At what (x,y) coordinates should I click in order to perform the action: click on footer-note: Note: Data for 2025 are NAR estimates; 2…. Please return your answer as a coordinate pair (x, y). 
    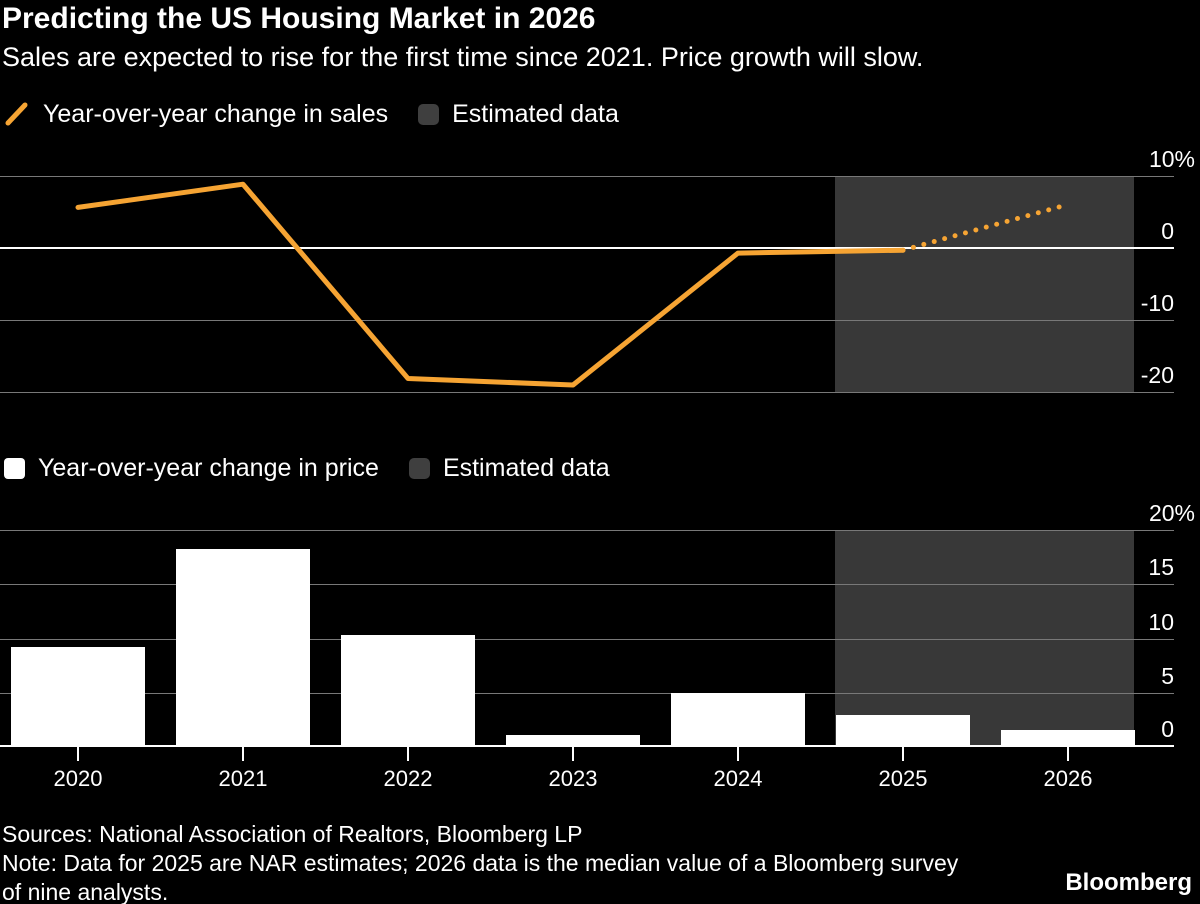
    Looking at the image, I should click on (480, 863).